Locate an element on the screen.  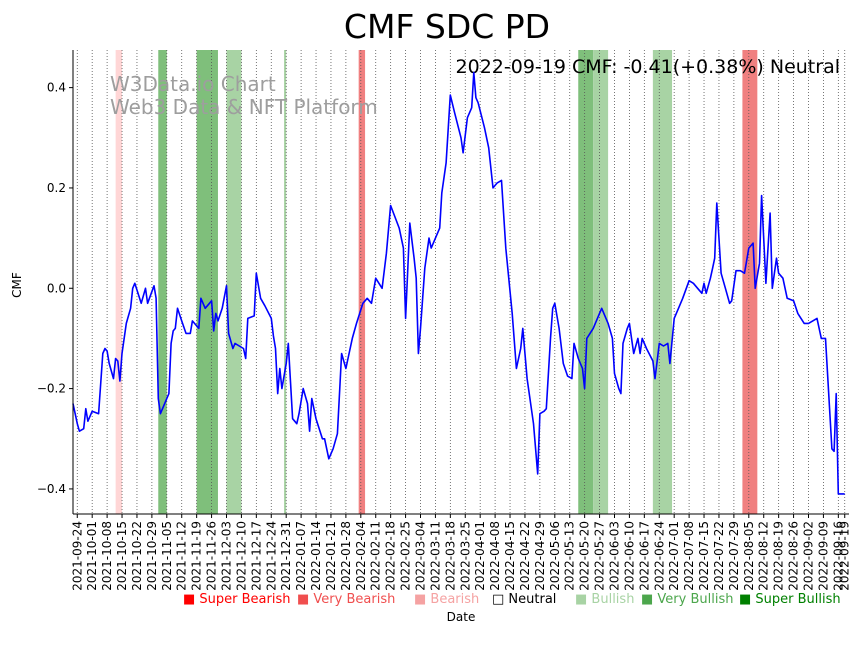
chart-title: CMF SDC PD is located at coordinates (447, 26).